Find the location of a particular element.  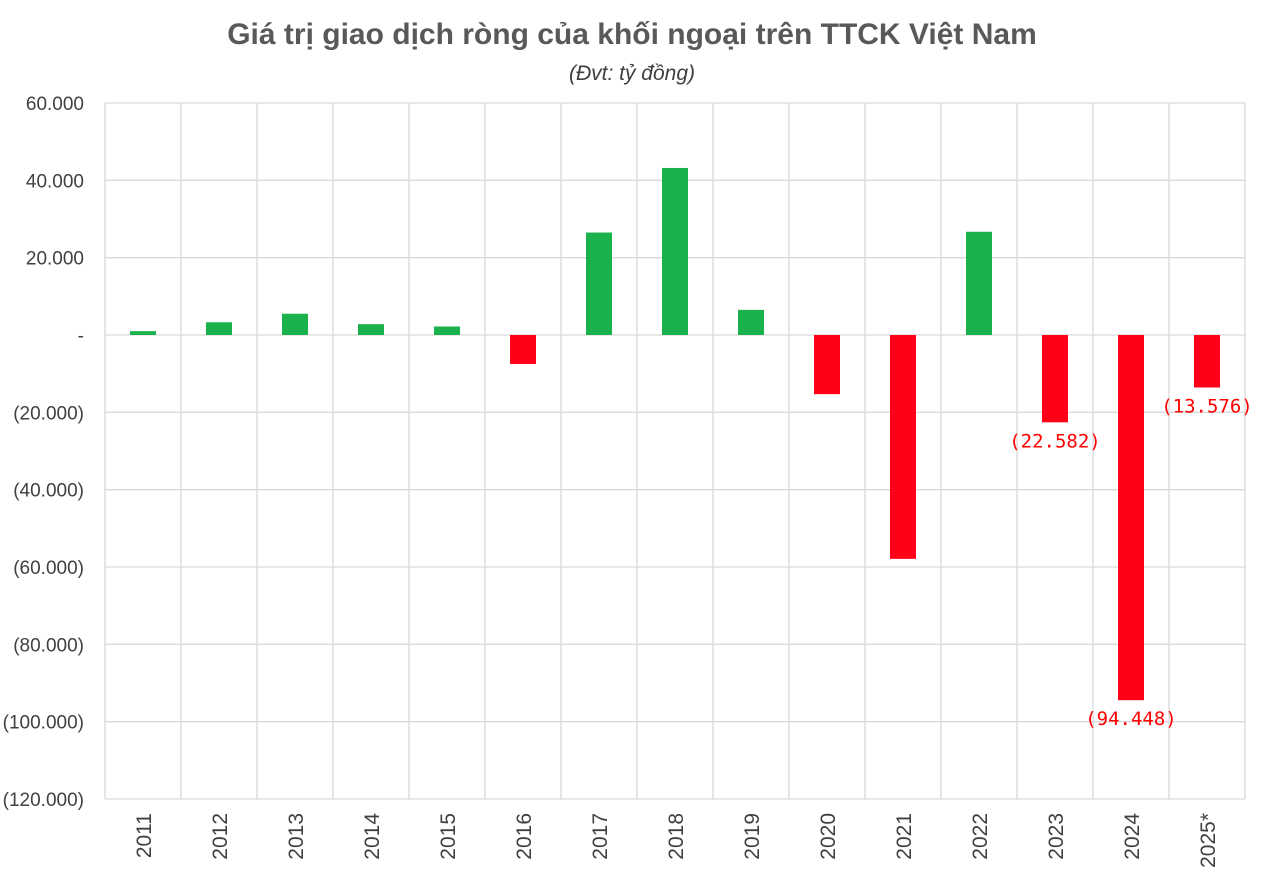

bar-2017 is located at coordinates (599, 283).